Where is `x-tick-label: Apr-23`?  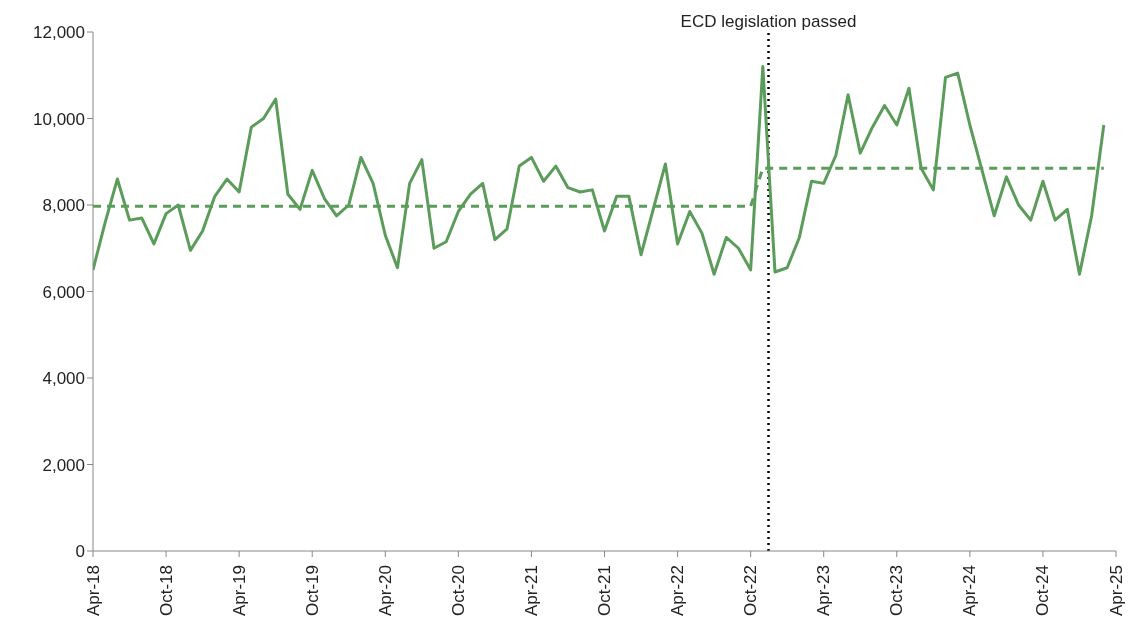
x-tick-label: Apr-23 is located at coordinates (824, 591).